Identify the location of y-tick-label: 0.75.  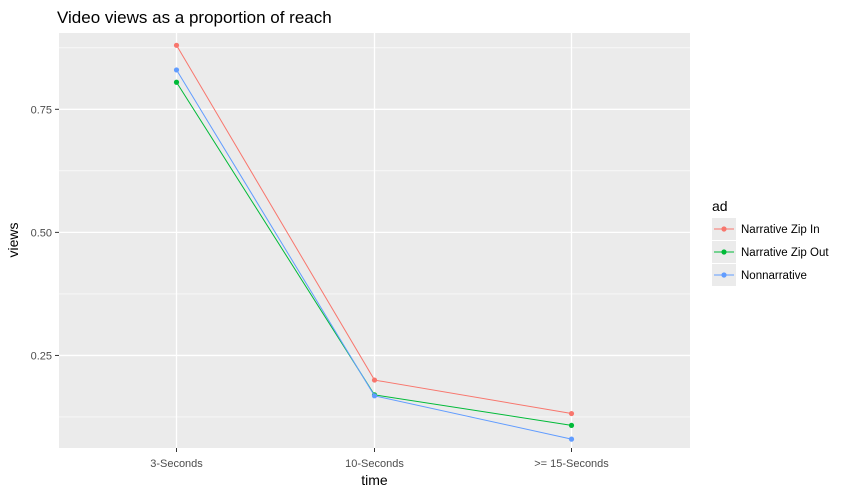
(41, 110).